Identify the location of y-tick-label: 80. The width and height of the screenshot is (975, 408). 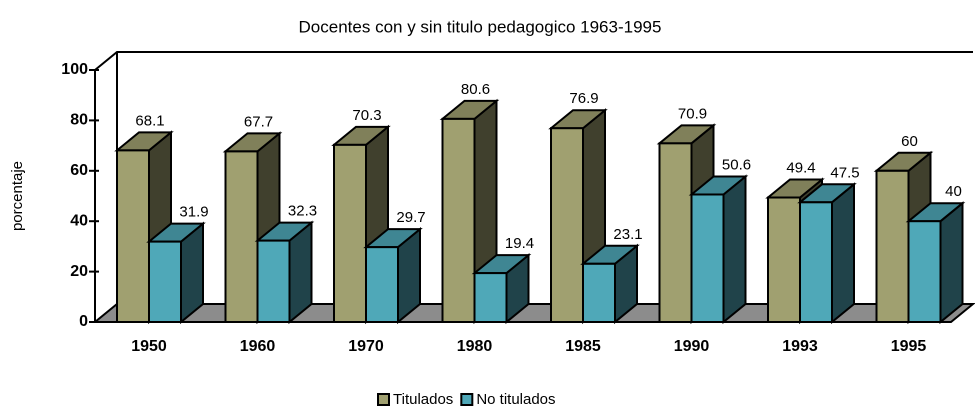
(79, 120).